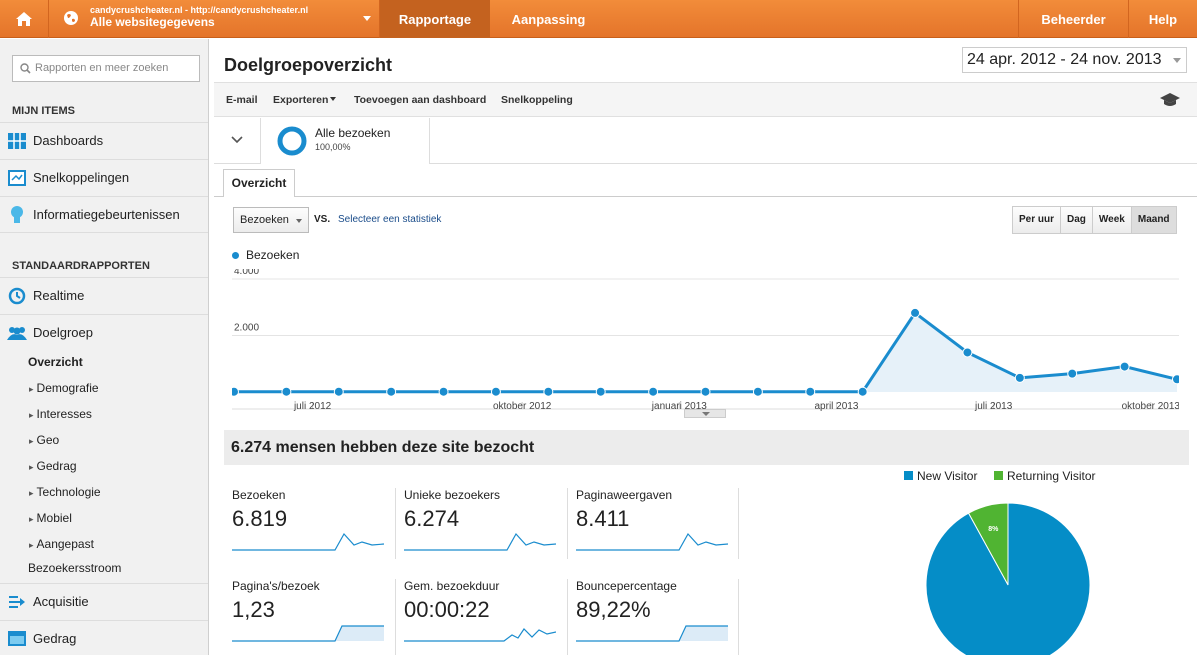 Image resolution: width=1197 pixels, height=656 pixels. Describe the element at coordinates (537, 100) in the screenshot. I see `shortcut-button: Snelkoppeling` at that location.